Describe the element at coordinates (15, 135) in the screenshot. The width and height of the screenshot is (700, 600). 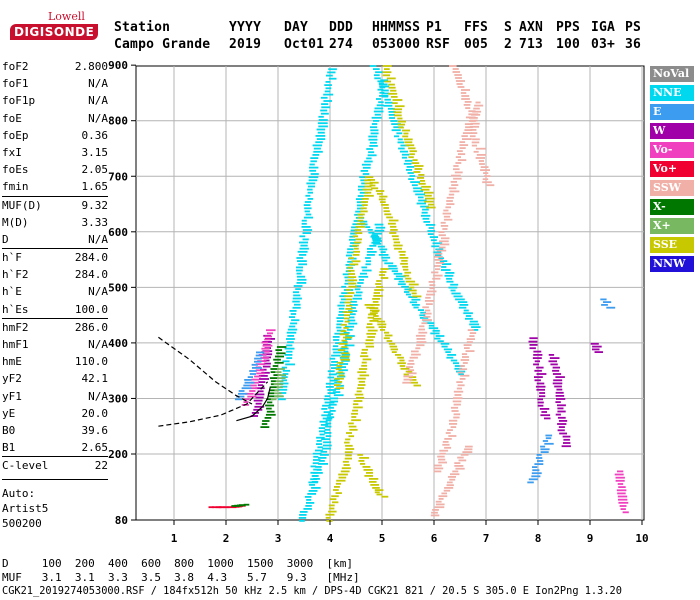
I see `param-key: foEp` at that location.